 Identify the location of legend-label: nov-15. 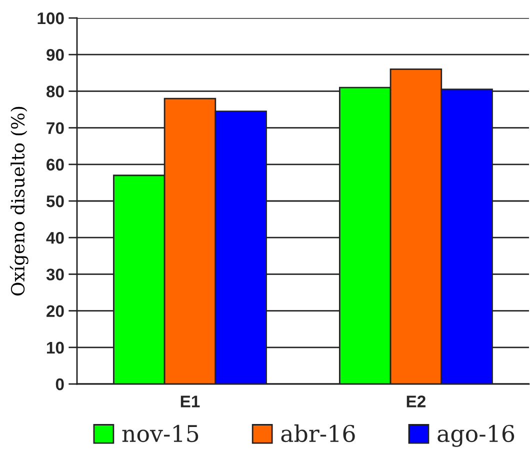
(160, 433).